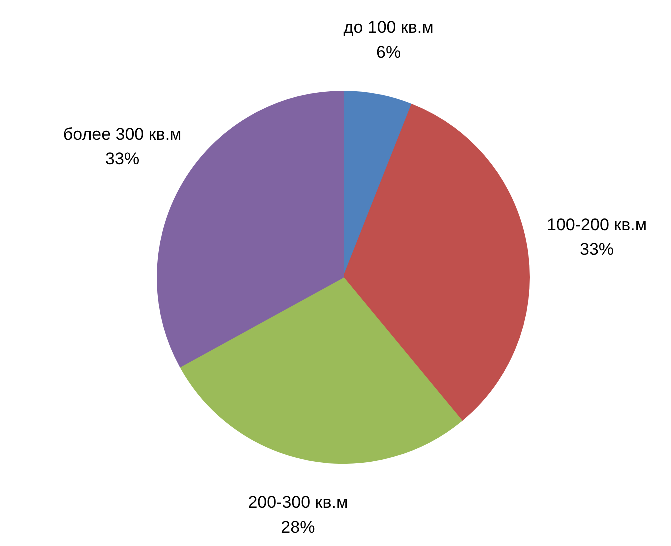 The height and width of the screenshot is (546, 671). What do you see at coordinates (122, 134) in the screenshot?
I see `slice-label: более 300 кв.м` at bounding box center [122, 134].